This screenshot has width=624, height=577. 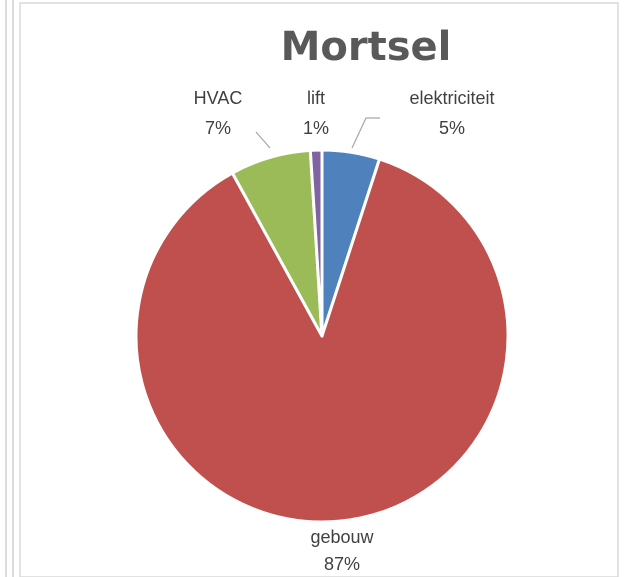 I want to click on slice-label-hvac: HVAC, so click(x=218, y=98).